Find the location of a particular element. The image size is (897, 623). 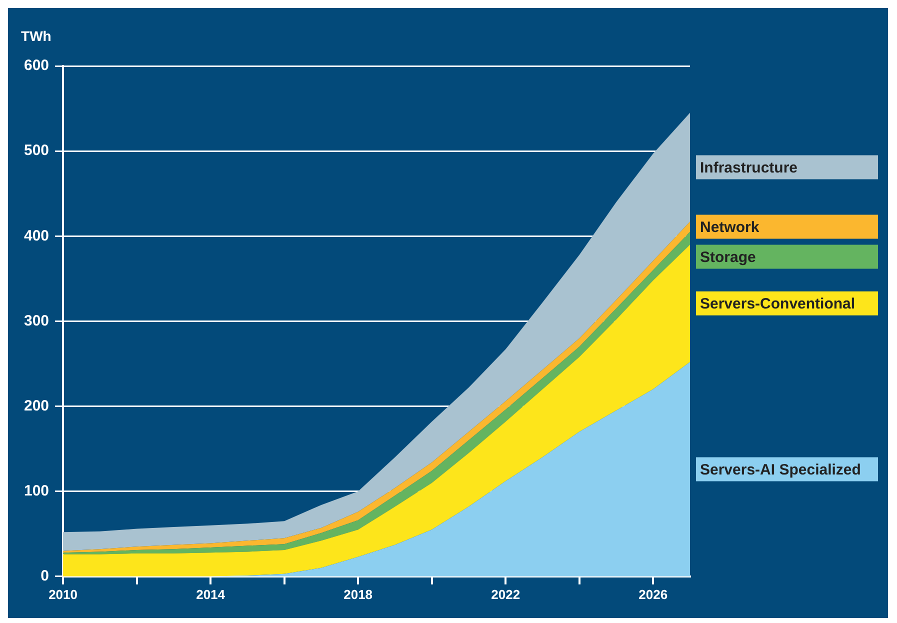

series-label: Storage is located at coordinates (728, 257).